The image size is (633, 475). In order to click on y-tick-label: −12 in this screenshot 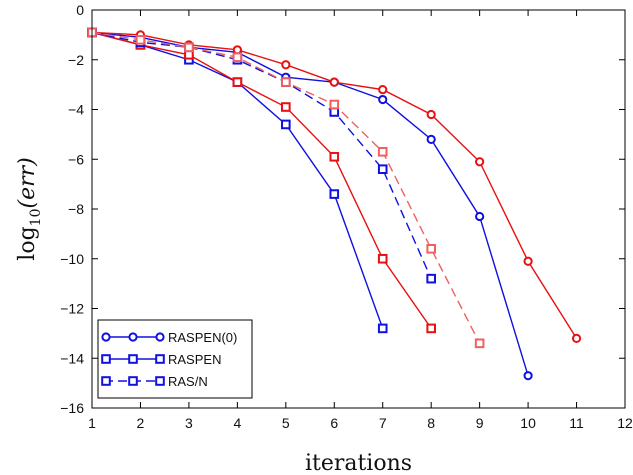, I will do `click(72, 309)`.